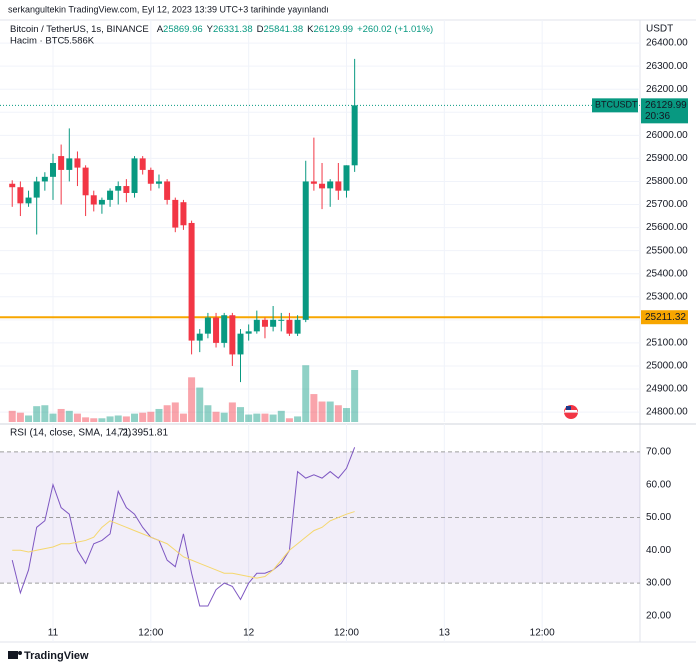 The height and width of the screenshot is (667, 696). What do you see at coordinates (667, 135) in the screenshot?
I see `y-tick-label: 26000.00` at bounding box center [667, 135].